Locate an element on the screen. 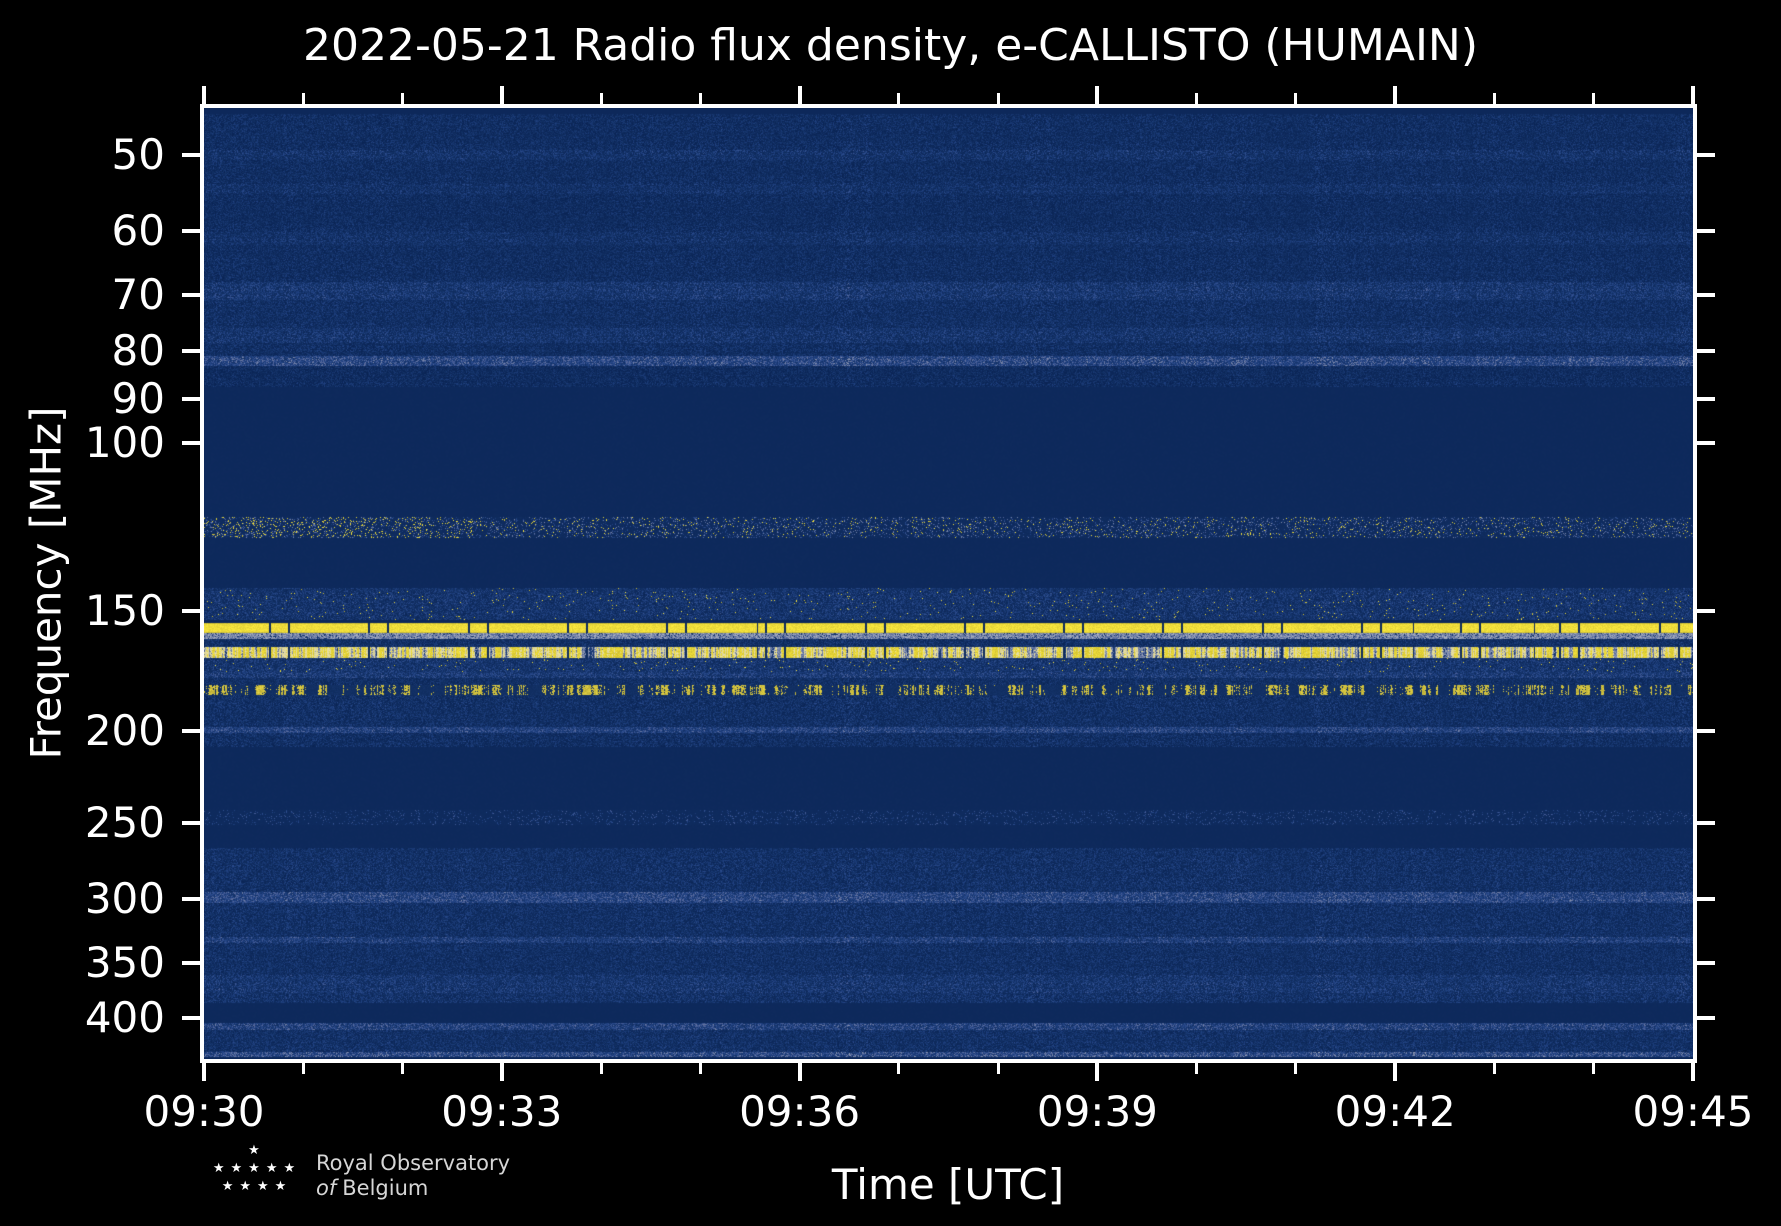 This screenshot has height=1226, width=1781. x-tick-label: 09:36 is located at coordinates (800, 1111).